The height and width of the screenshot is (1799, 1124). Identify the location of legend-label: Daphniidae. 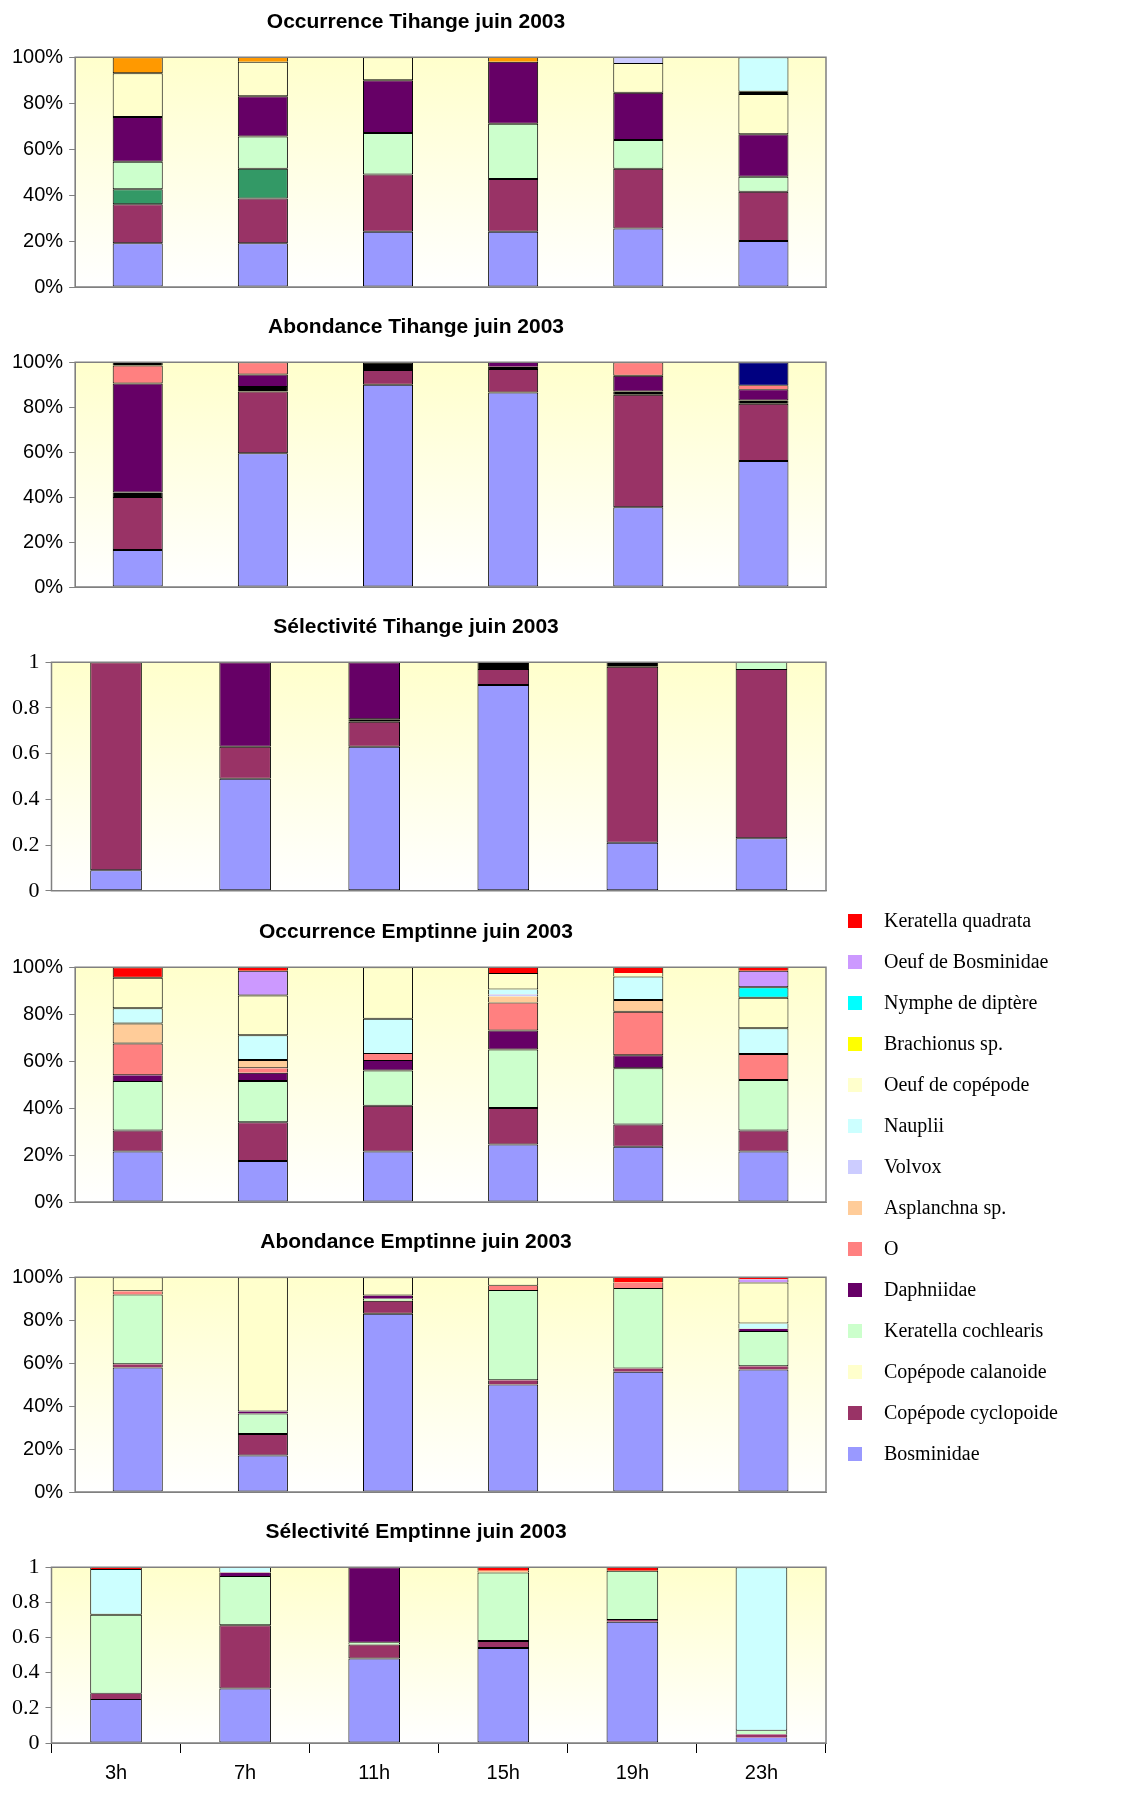
(930, 1289).